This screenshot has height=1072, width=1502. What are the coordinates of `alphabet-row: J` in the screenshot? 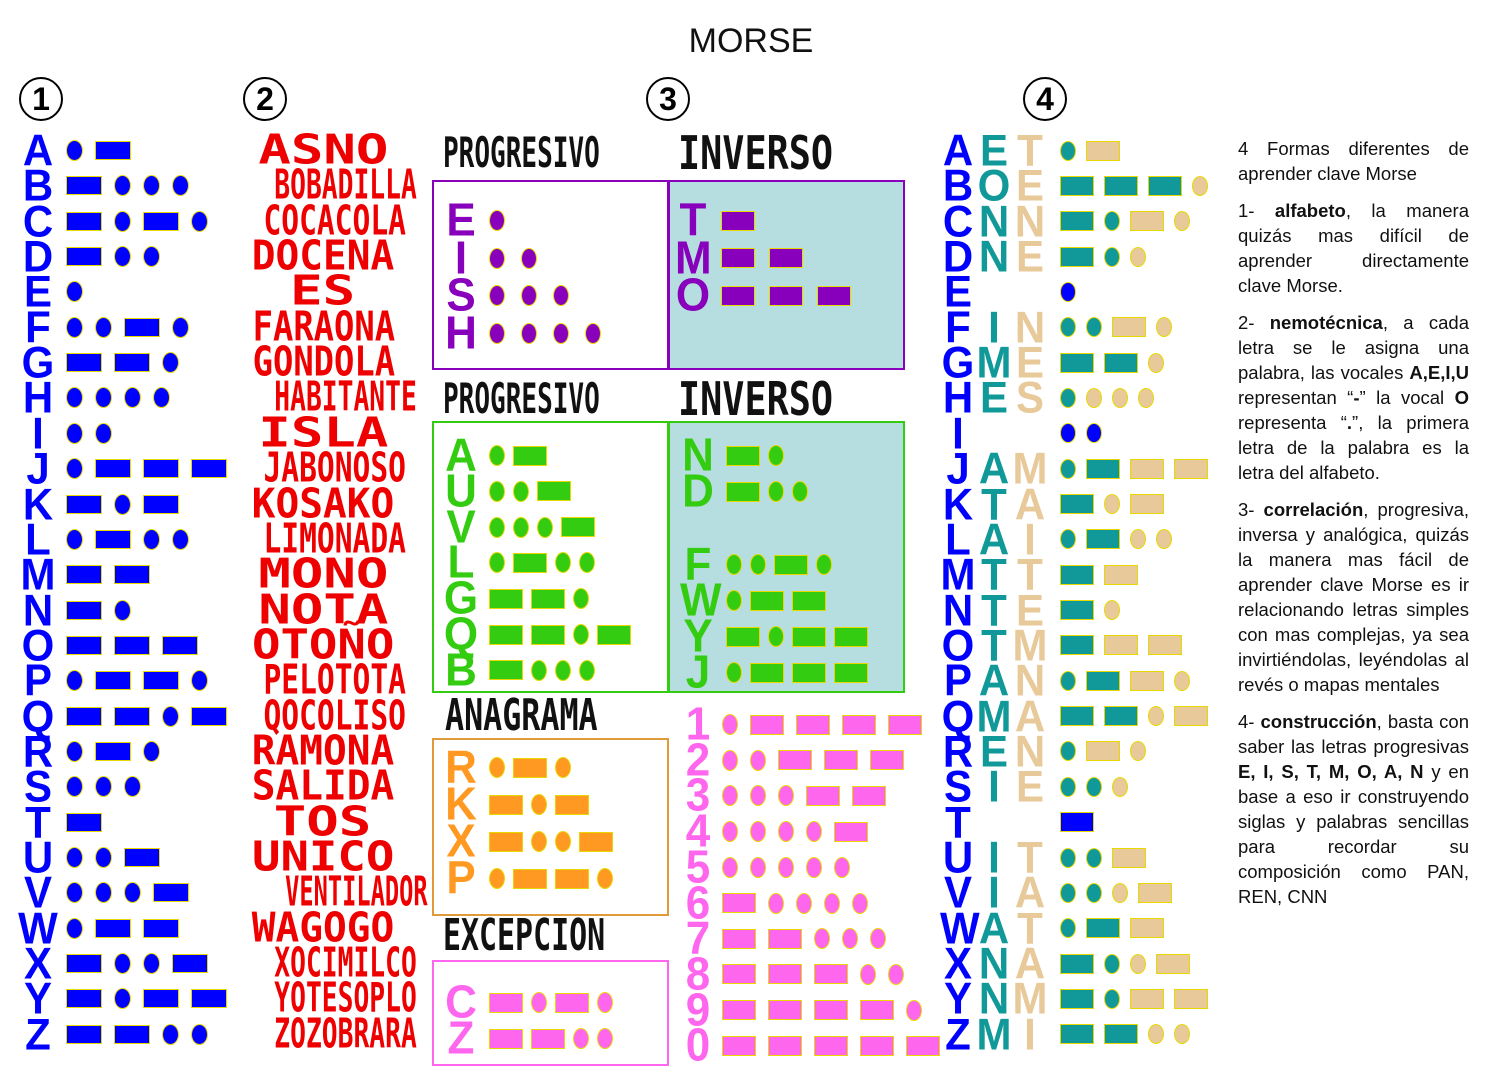 It's located at (122, 469).